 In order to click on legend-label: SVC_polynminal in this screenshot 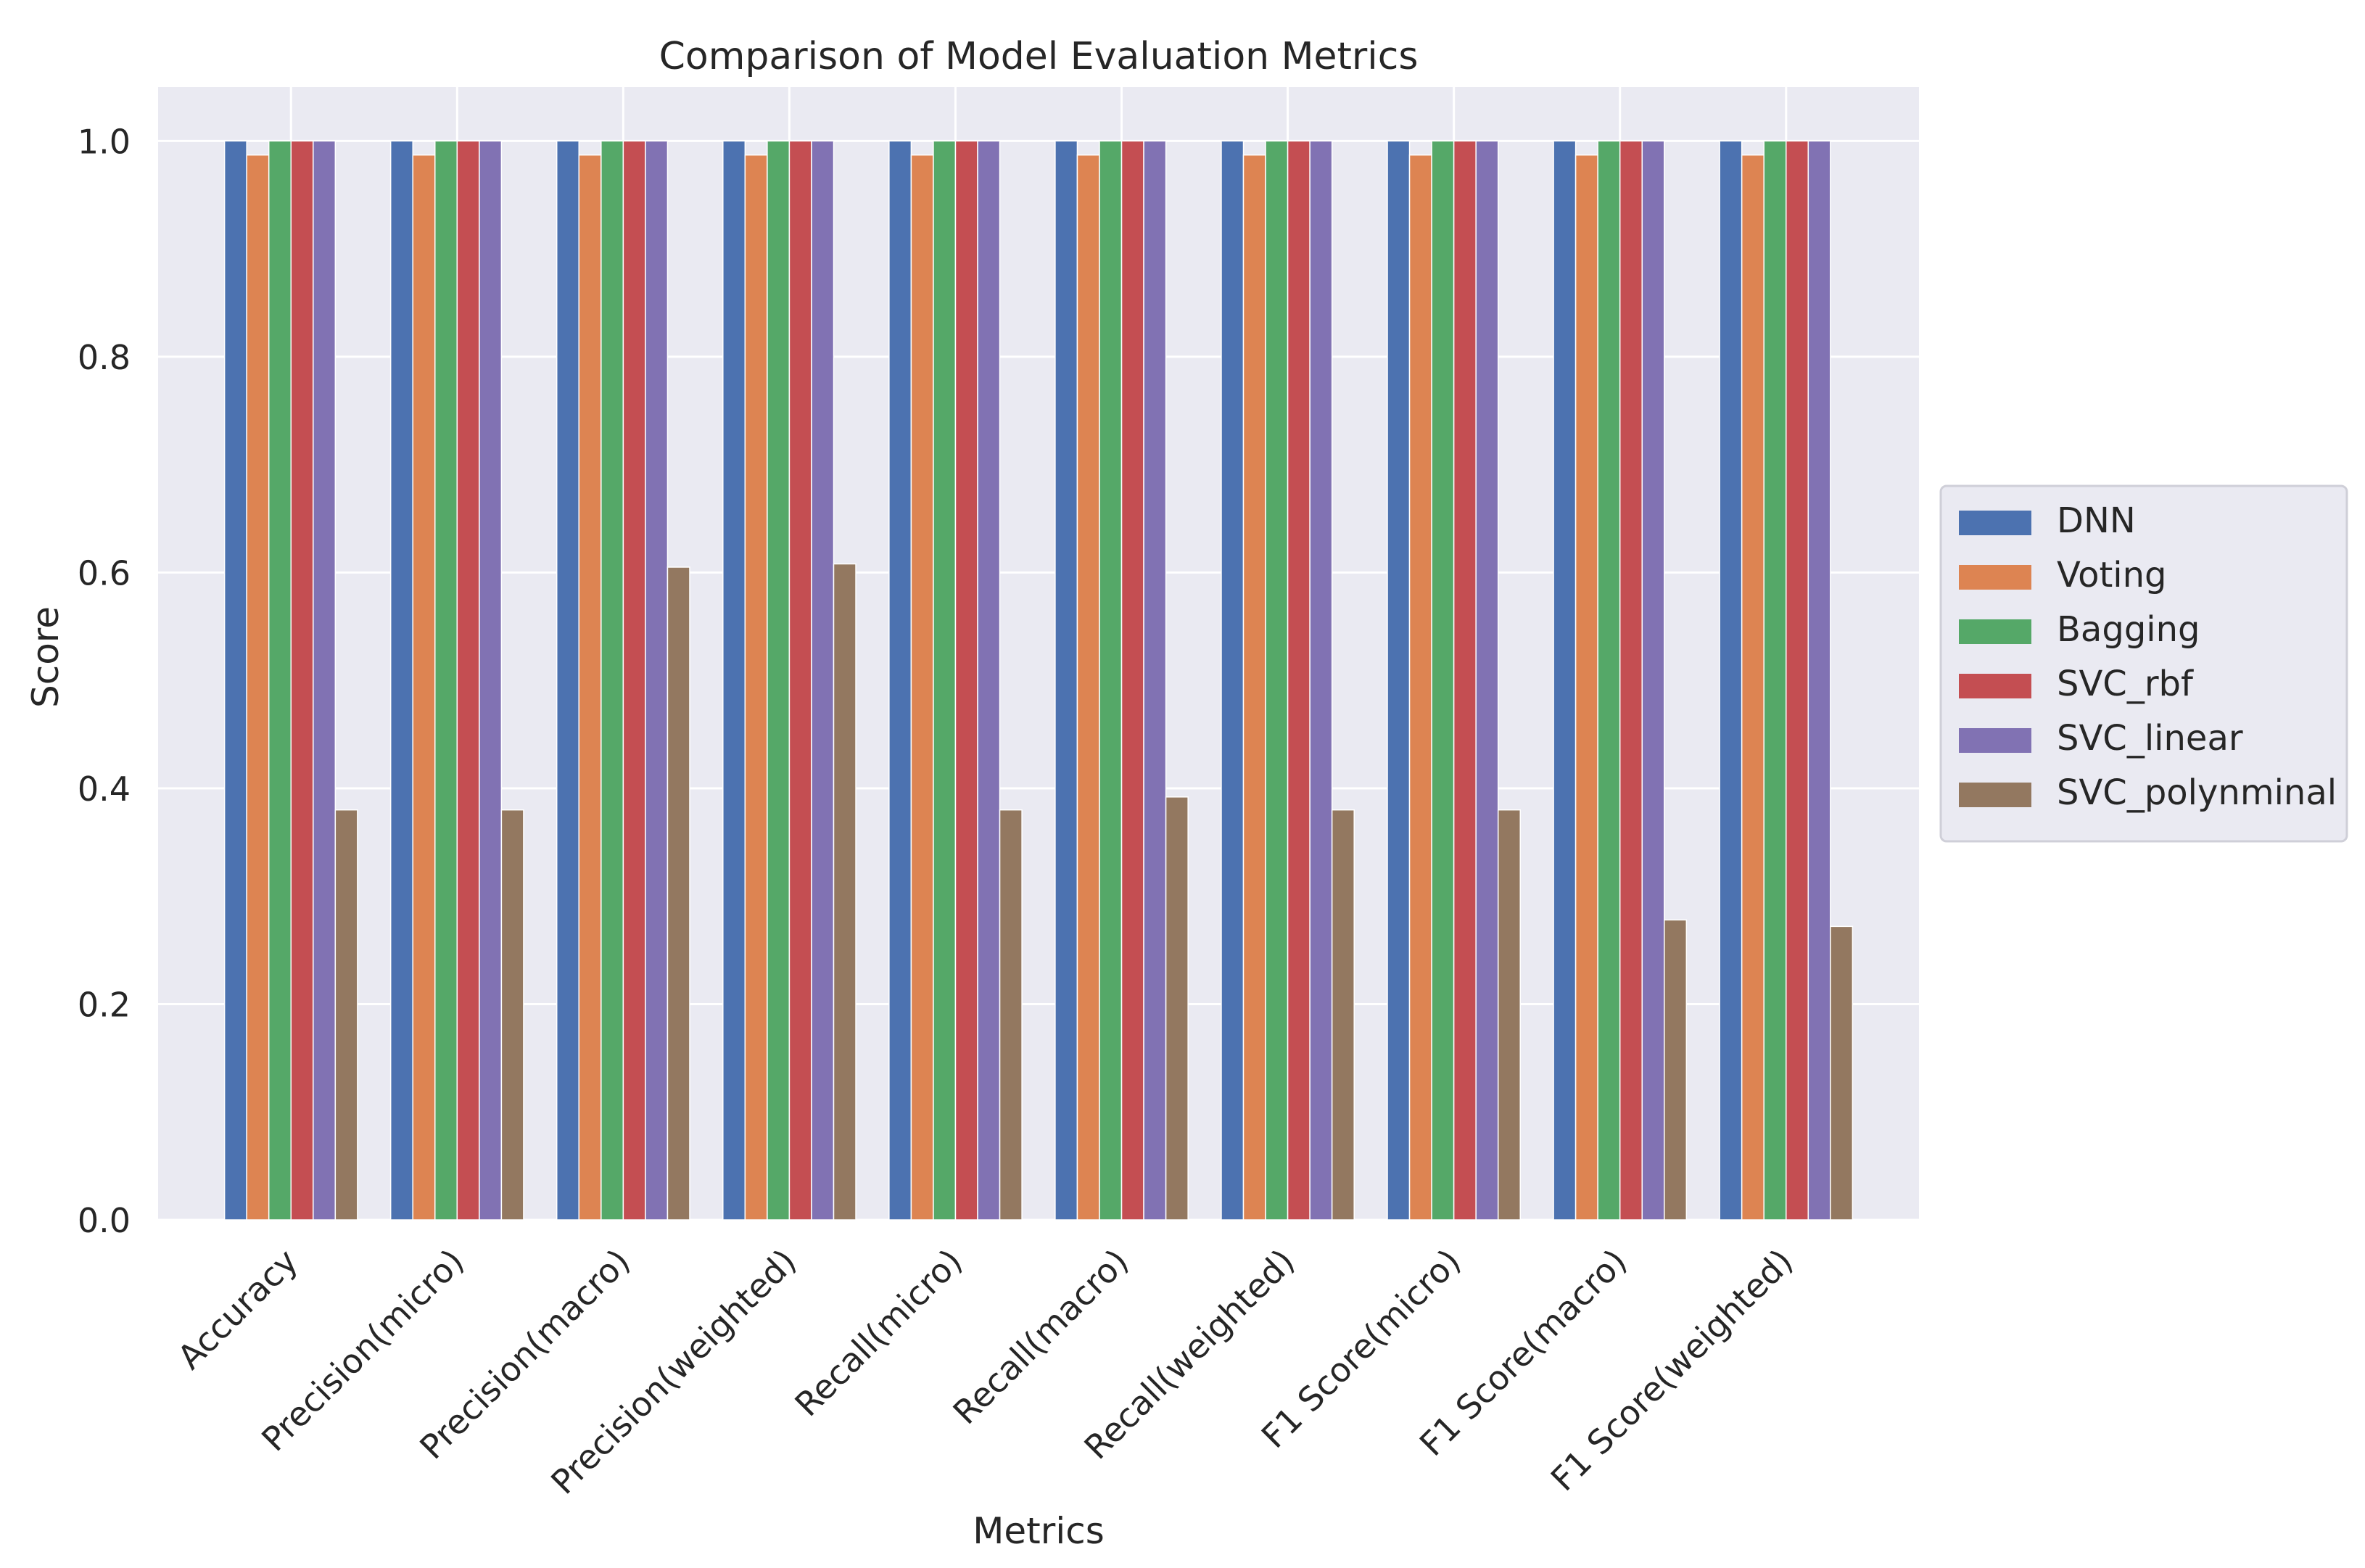, I will do `click(2197, 792)`.